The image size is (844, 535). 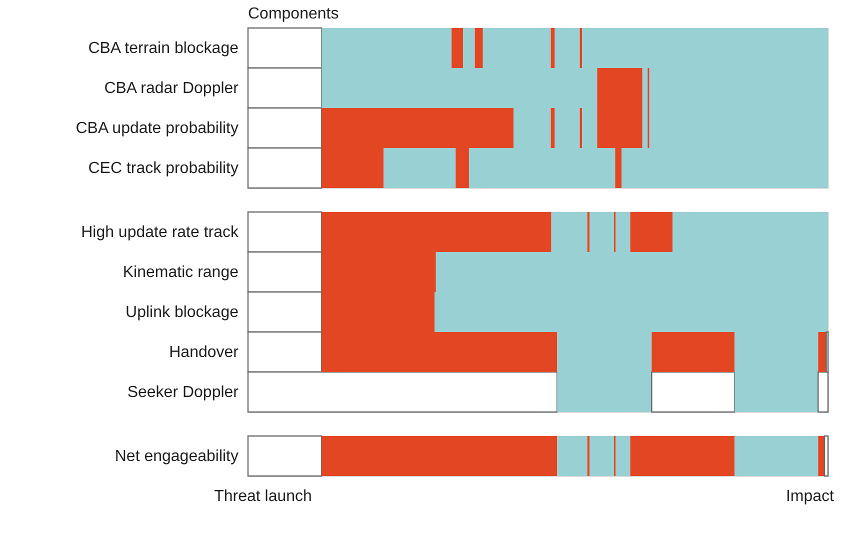 What do you see at coordinates (810, 496) in the screenshot?
I see `annotation: Impact` at bounding box center [810, 496].